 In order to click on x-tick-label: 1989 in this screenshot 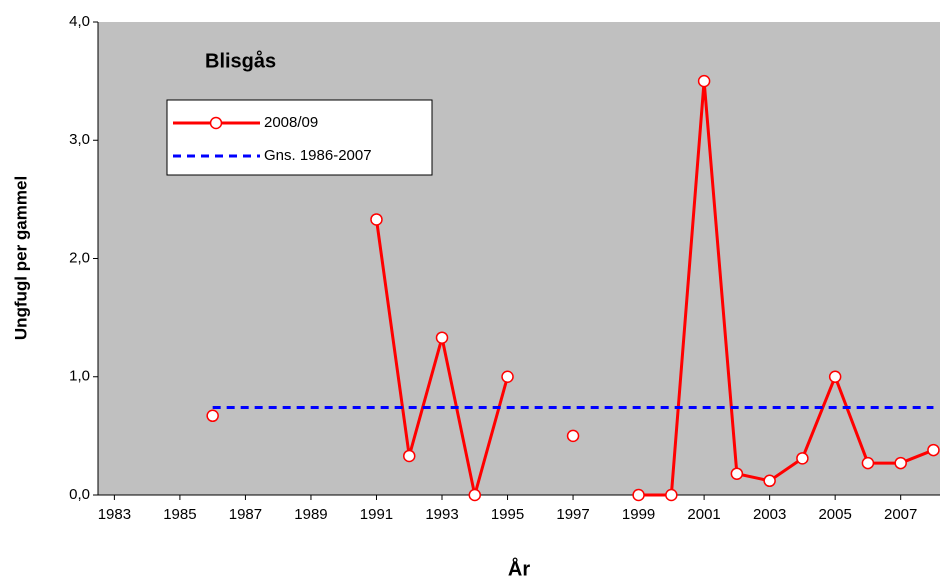, I will do `click(310, 514)`.